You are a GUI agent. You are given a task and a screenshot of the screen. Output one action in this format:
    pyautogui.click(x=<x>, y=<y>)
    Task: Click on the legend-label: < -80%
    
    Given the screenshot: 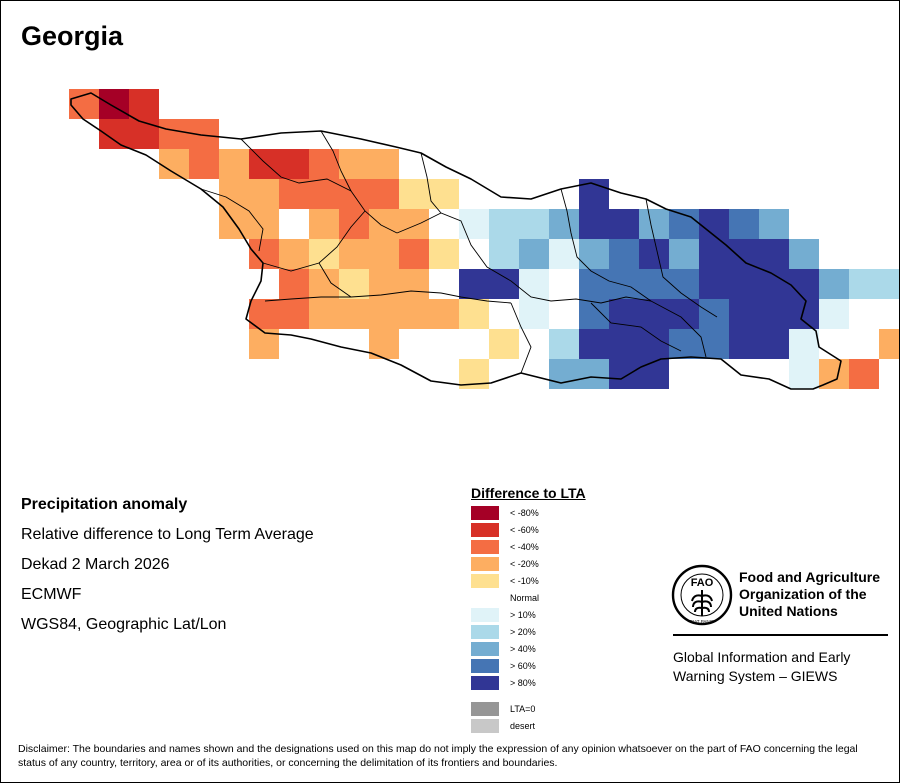 What is the action you would take?
    pyautogui.click(x=524, y=513)
    